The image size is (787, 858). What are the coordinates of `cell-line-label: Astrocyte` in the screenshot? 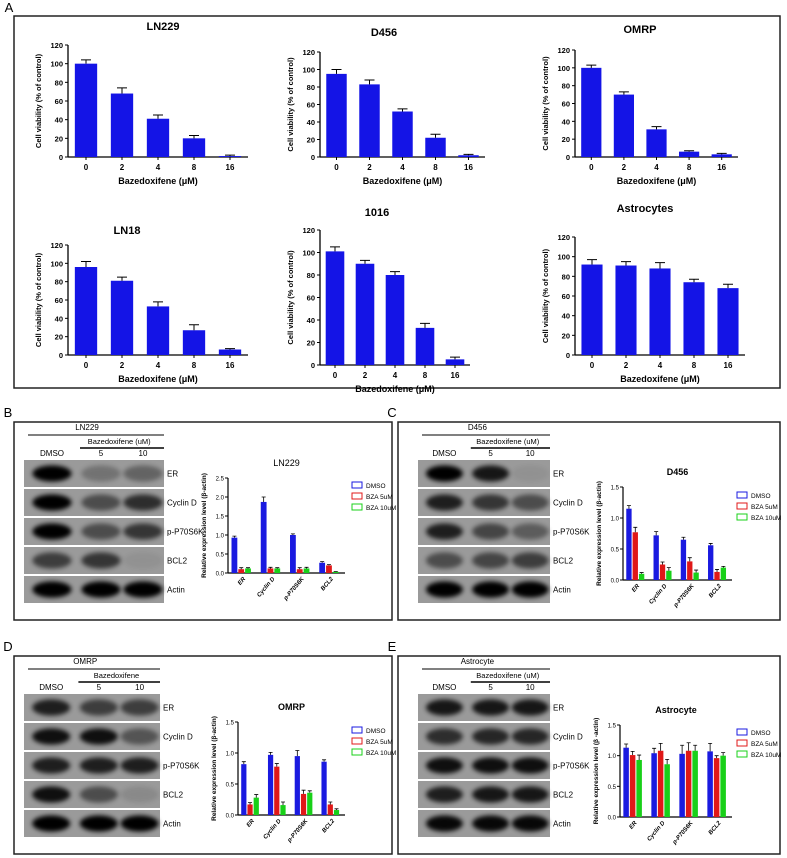 It's located at (478, 661).